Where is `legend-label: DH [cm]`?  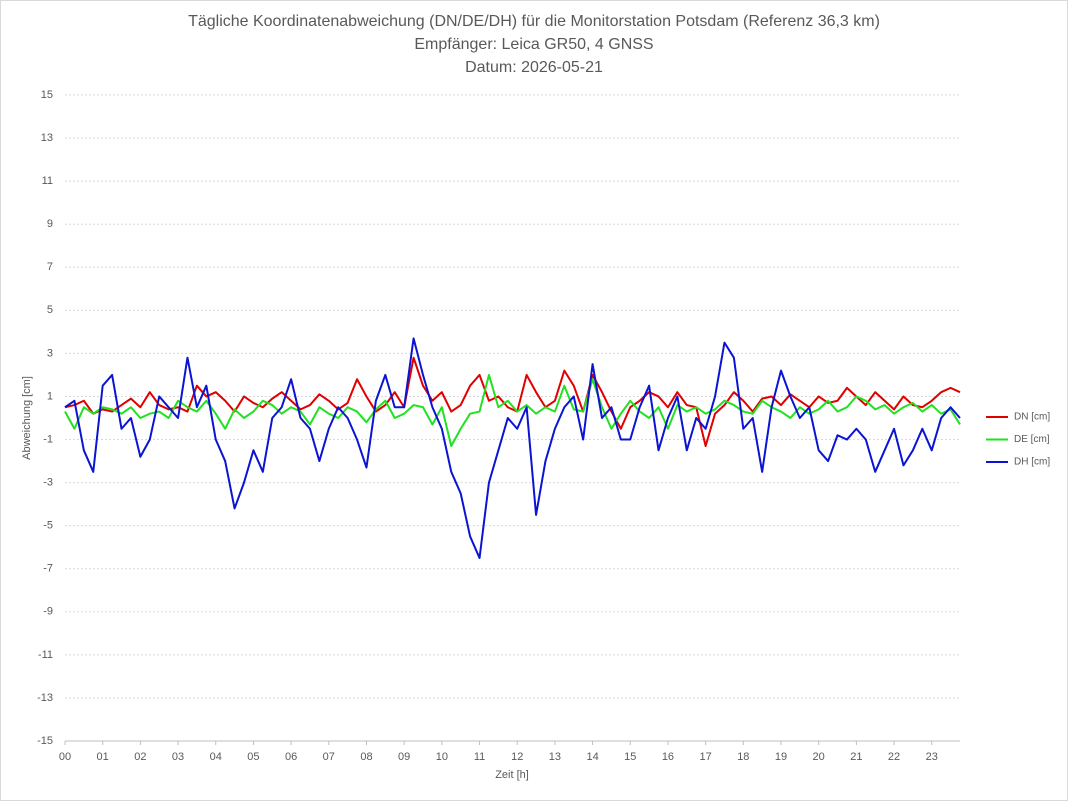 legend-label: DH [cm] is located at coordinates (1032, 462).